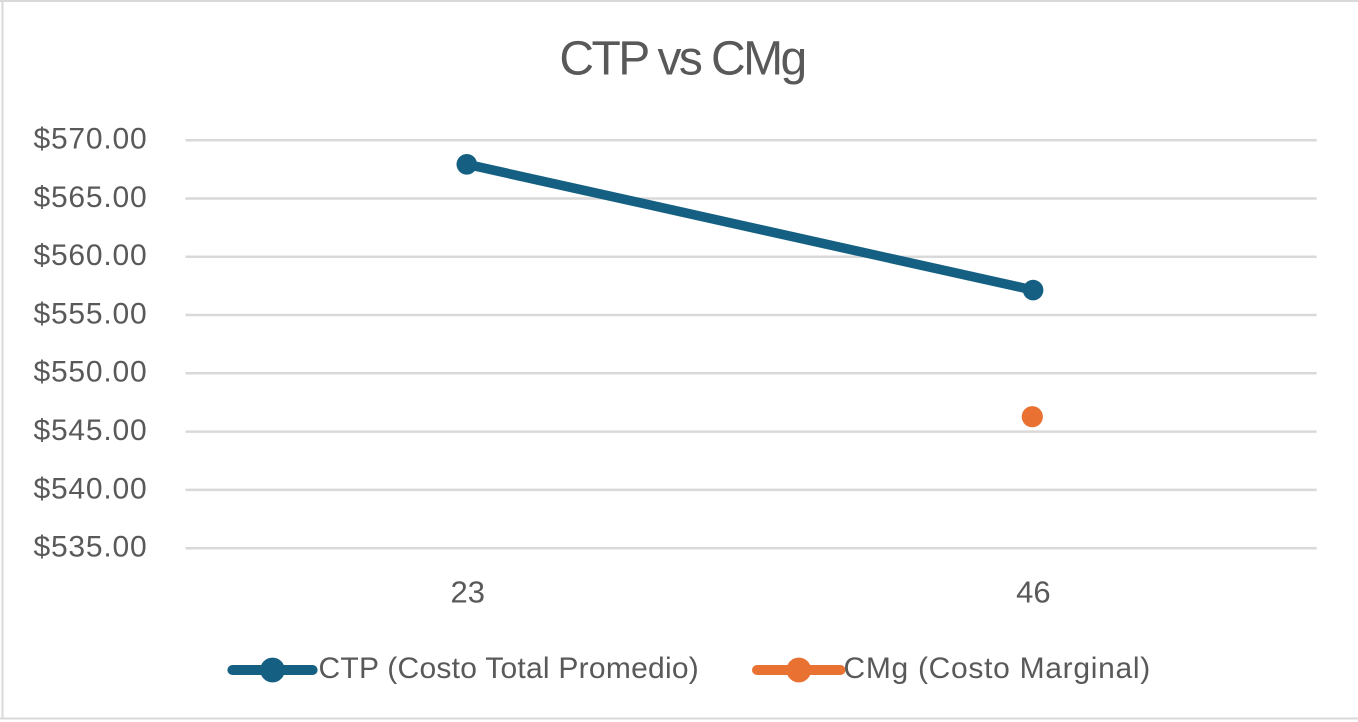  What do you see at coordinates (90, 139) in the screenshot?
I see `svg-text: $570.00` at bounding box center [90, 139].